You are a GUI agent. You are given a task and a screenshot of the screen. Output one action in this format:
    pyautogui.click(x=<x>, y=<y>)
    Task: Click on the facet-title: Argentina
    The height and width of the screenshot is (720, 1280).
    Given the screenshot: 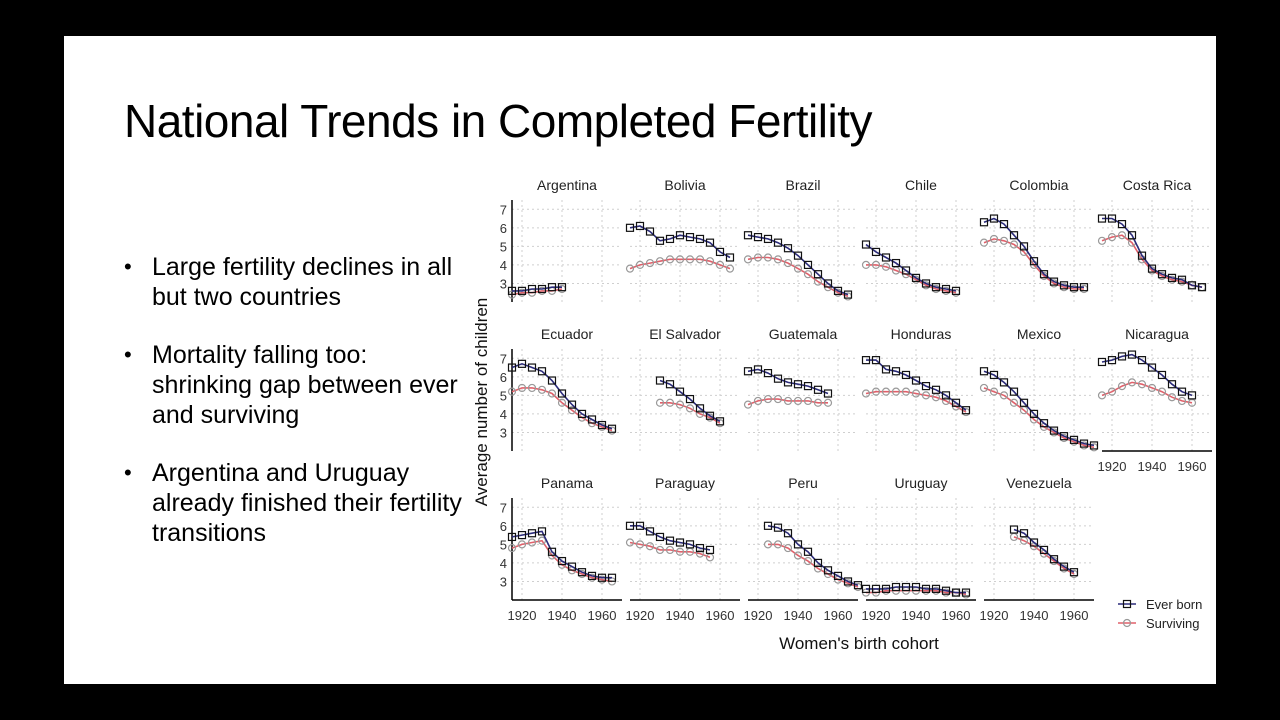 What is the action you would take?
    pyautogui.click(x=567, y=185)
    